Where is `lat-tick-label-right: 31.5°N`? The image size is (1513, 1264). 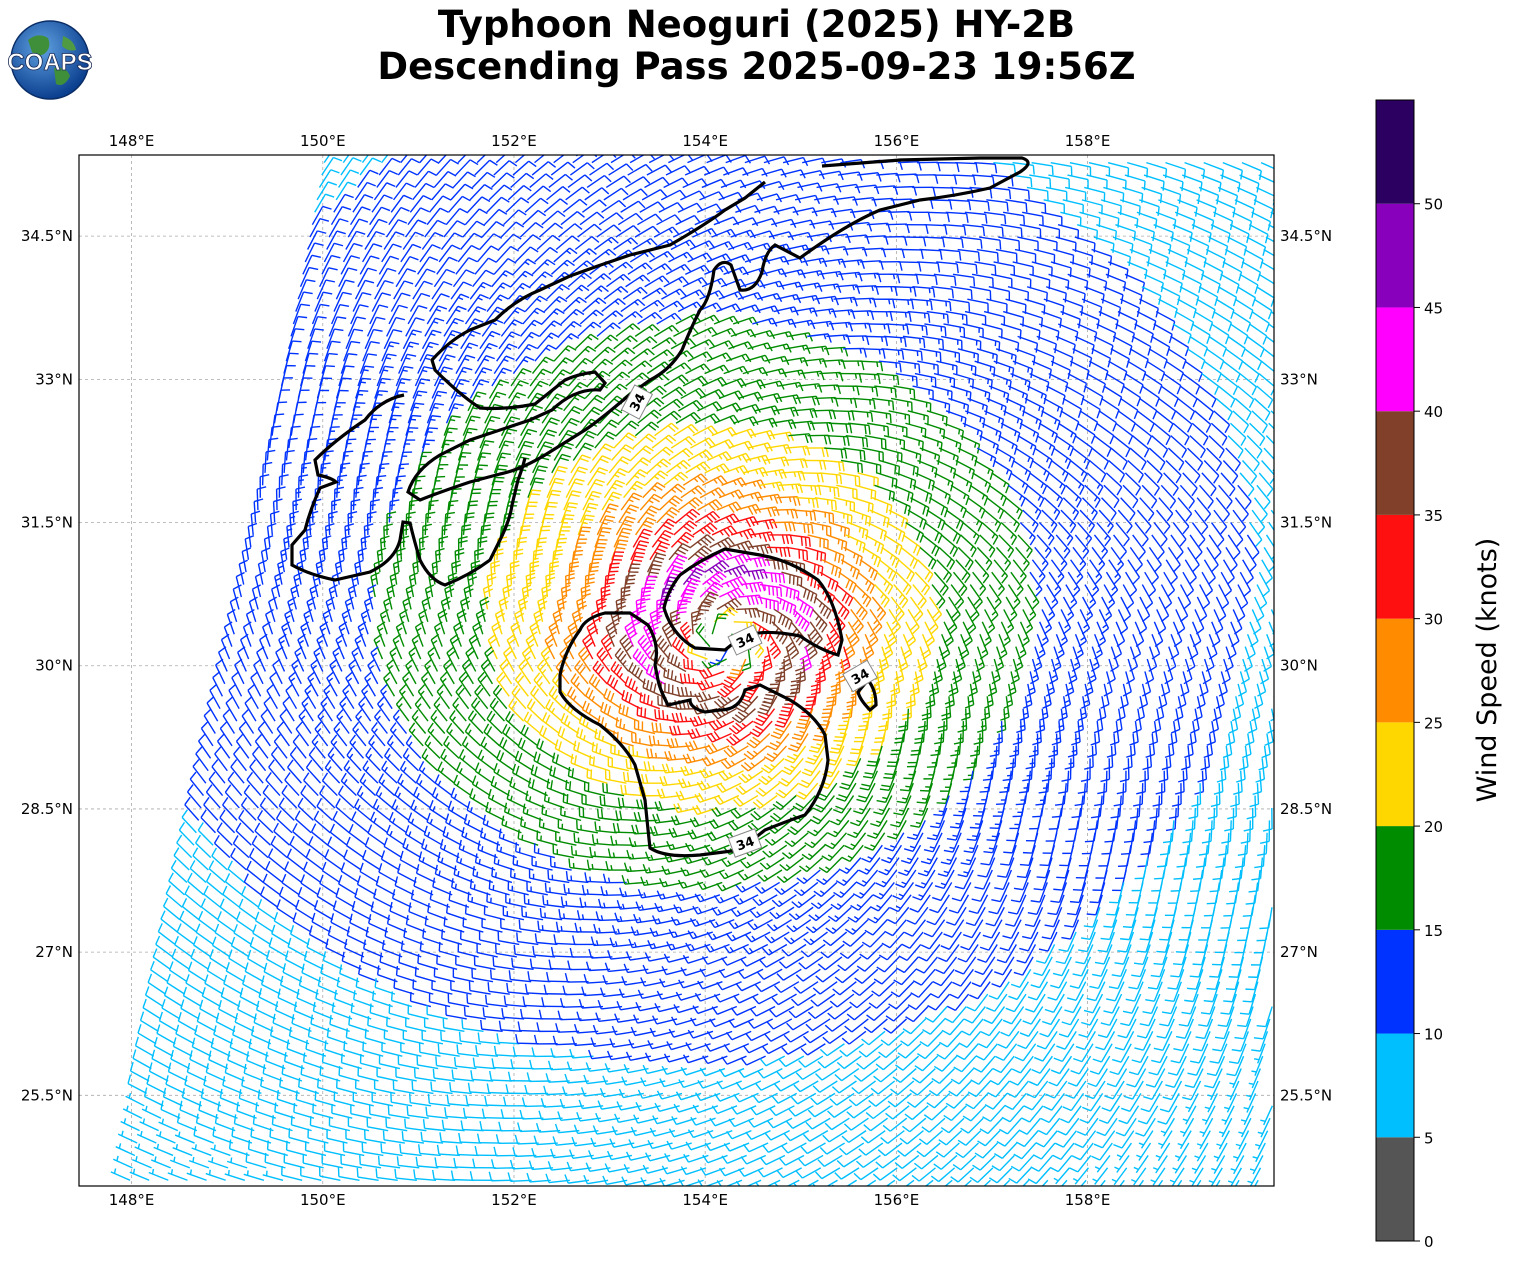
lat-tick-label-right: 31.5°N is located at coordinates (1306, 523).